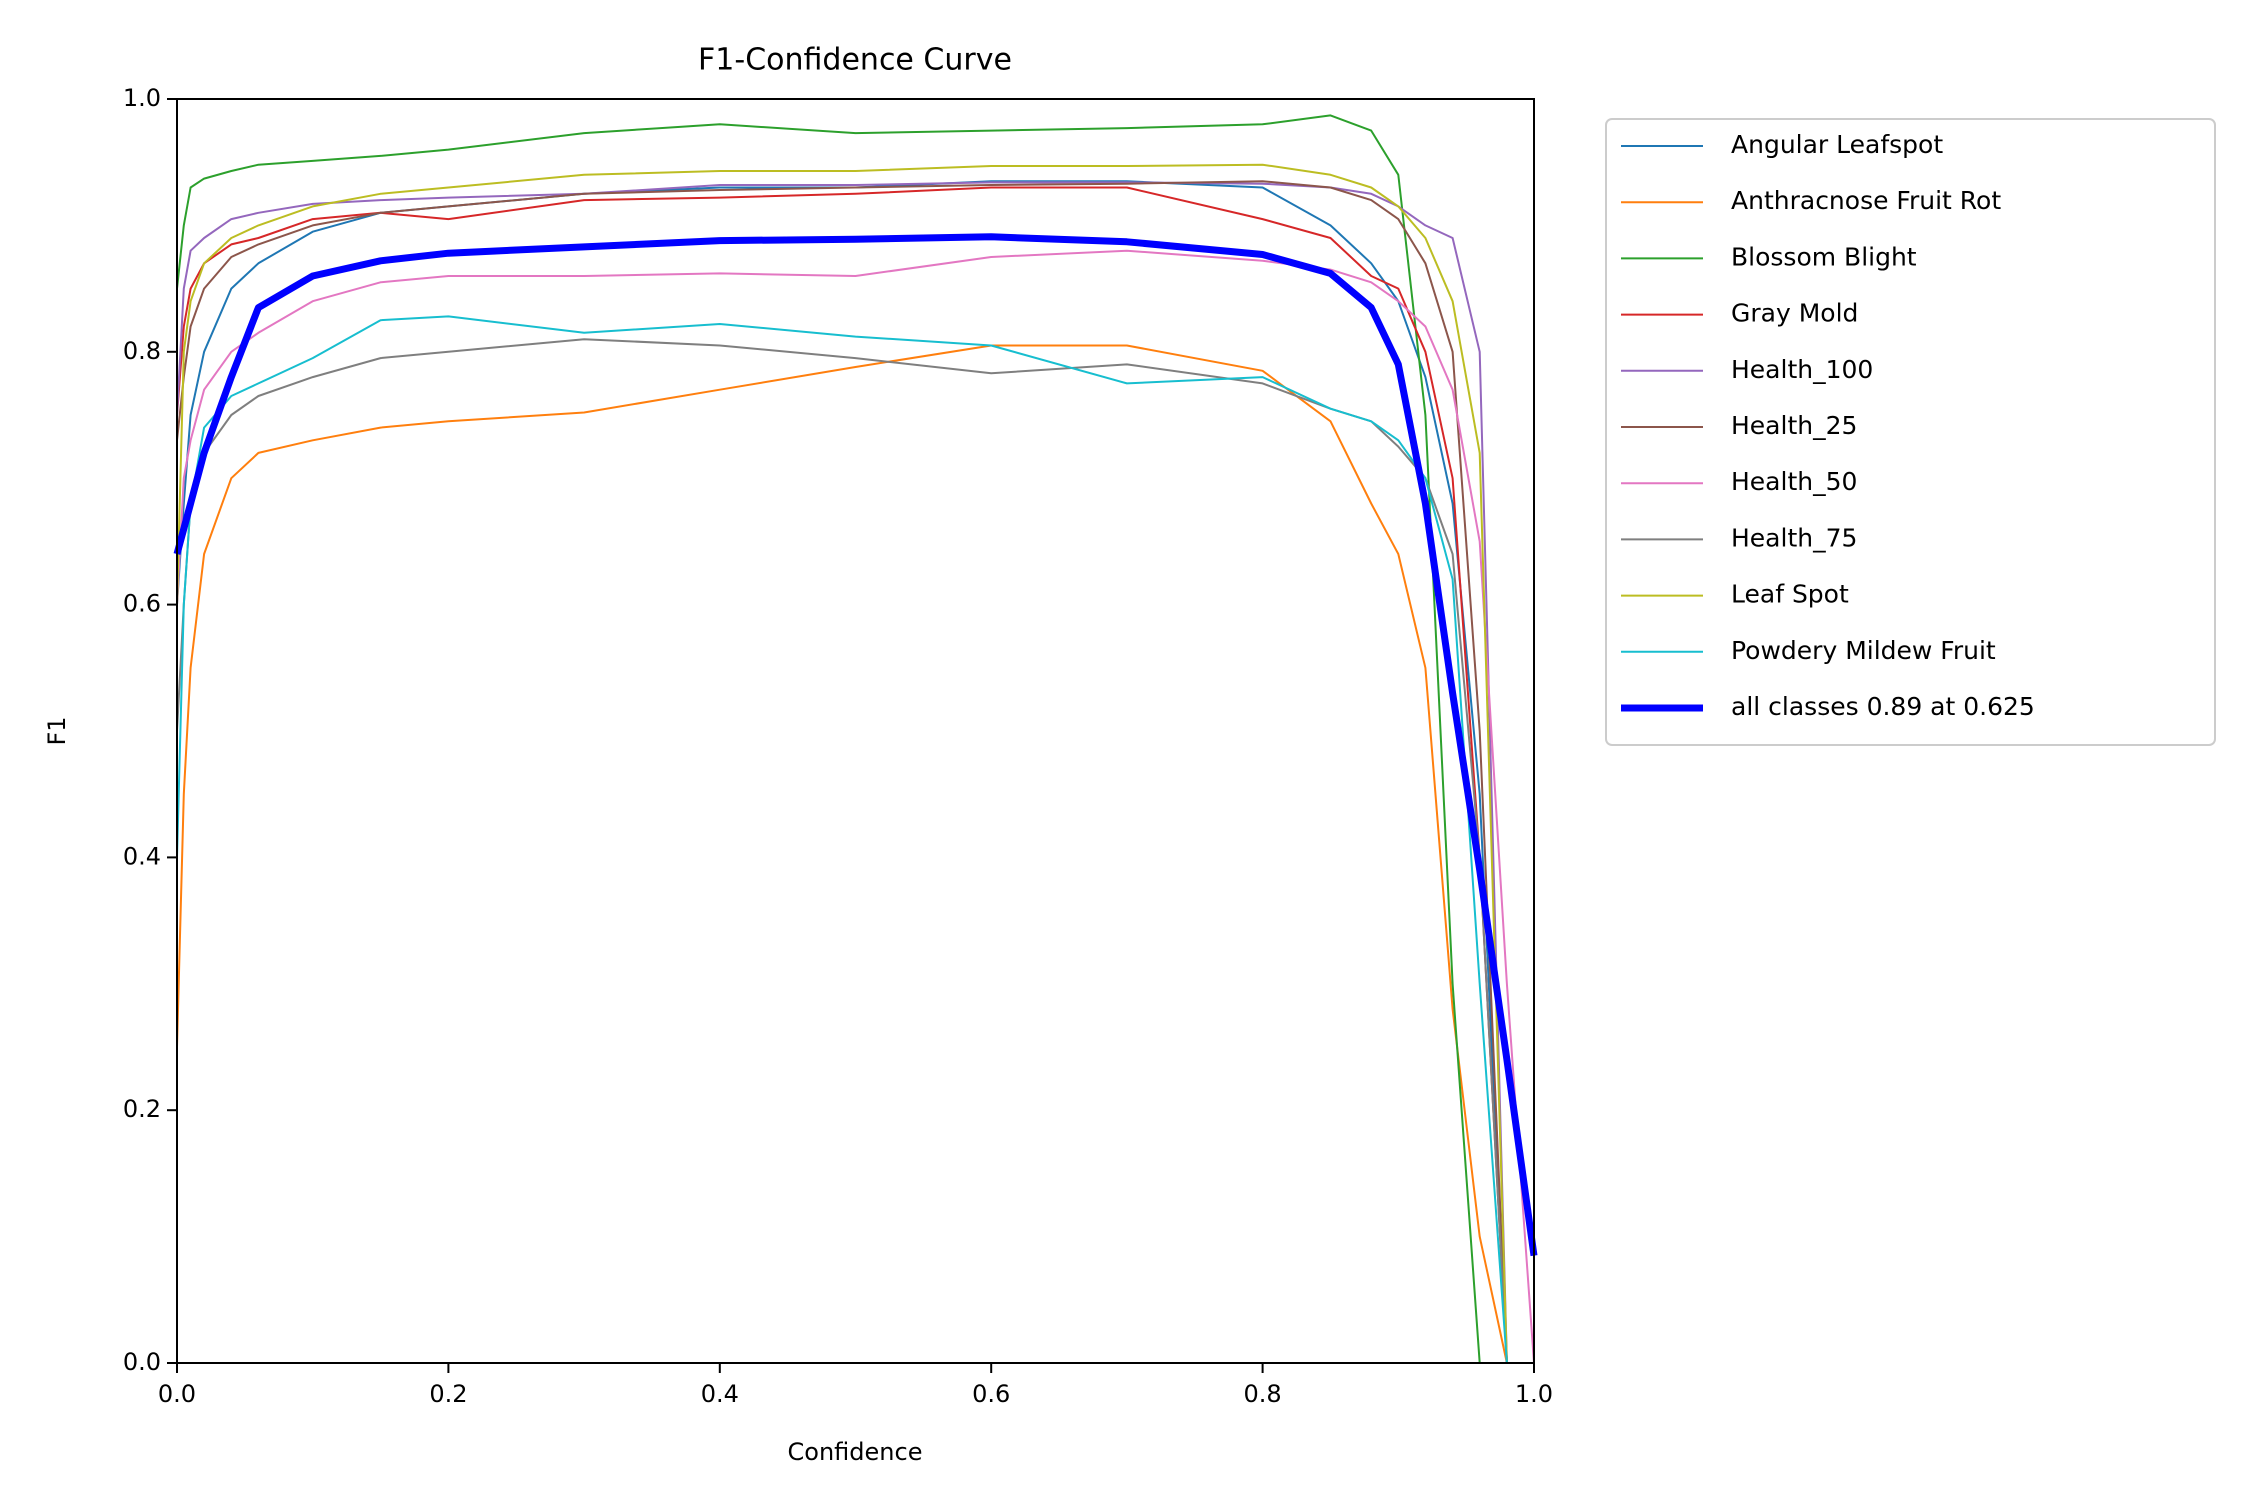 The width and height of the screenshot is (2250, 1500). I want to click on y-tick-label: 0.6, so click(142, 604).